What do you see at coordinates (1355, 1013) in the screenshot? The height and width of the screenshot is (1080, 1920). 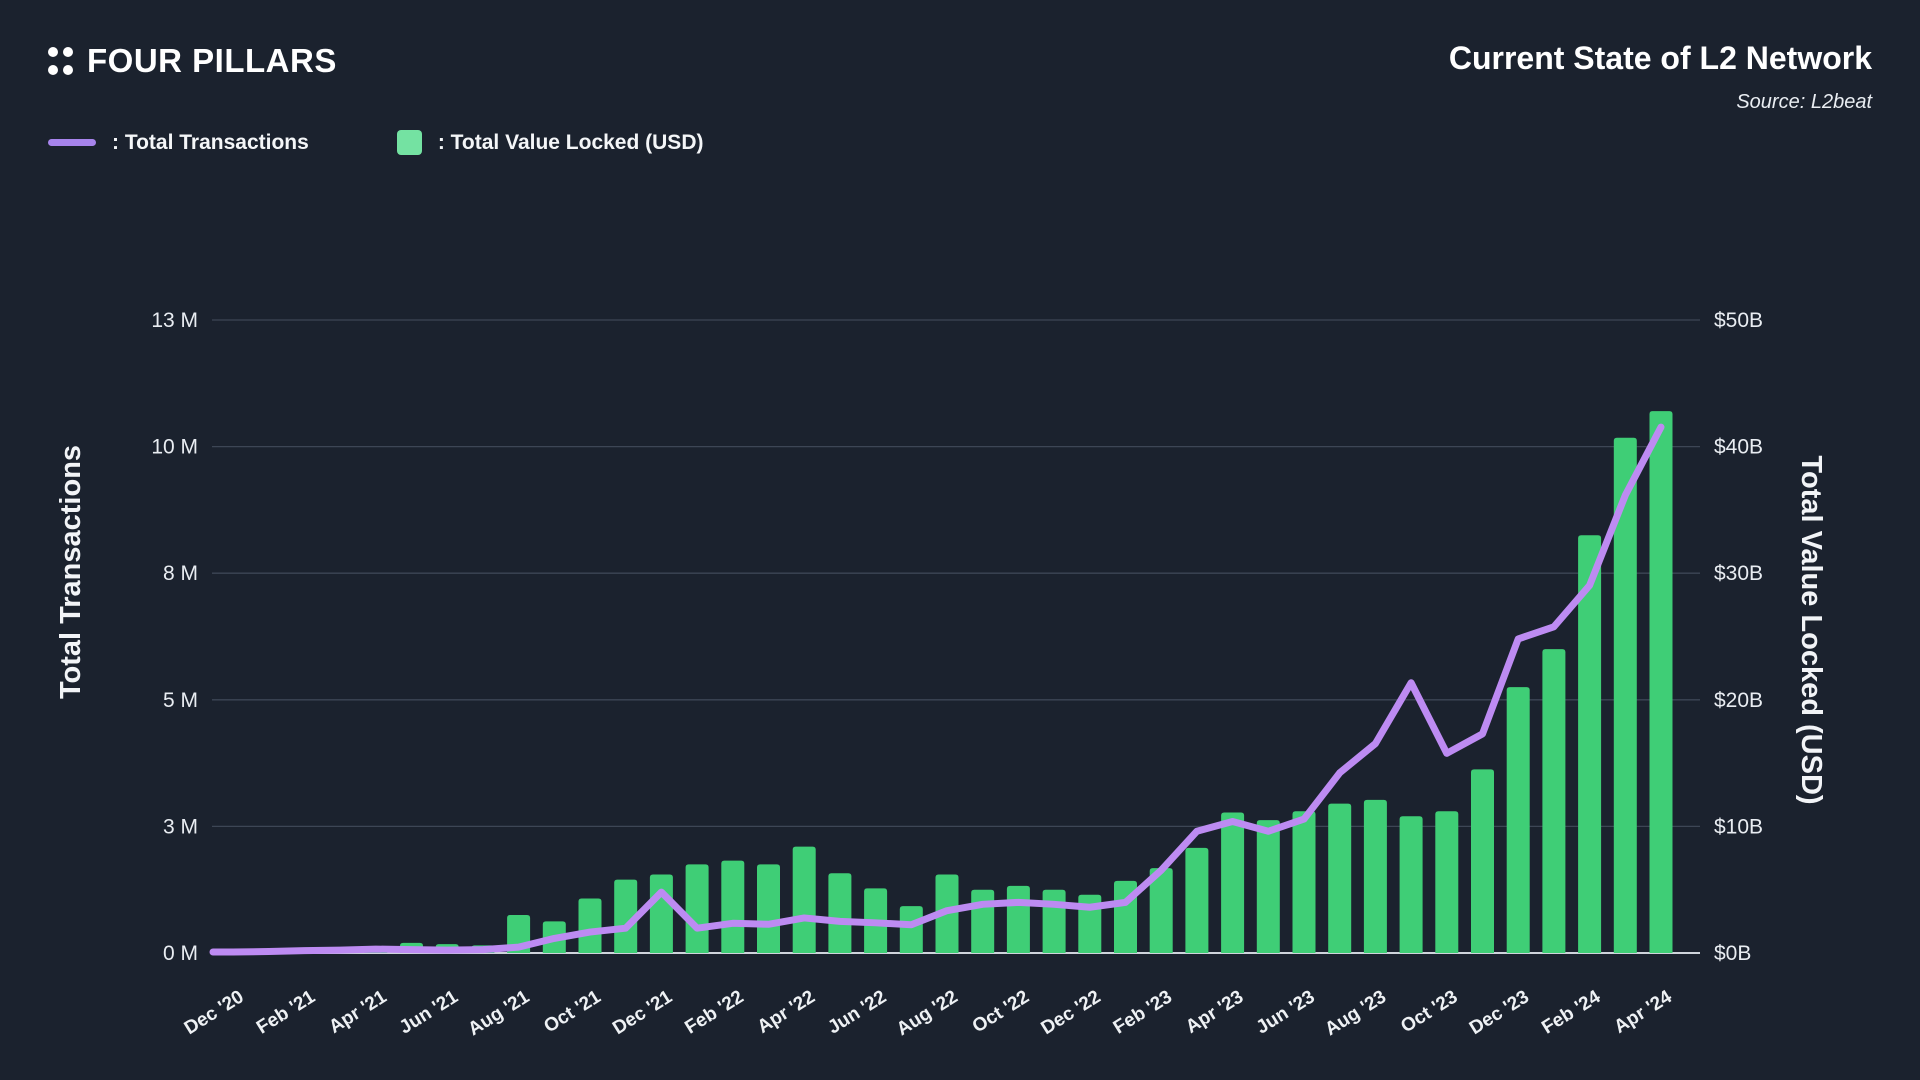 I see `x-axis-tick: Aug '23` at bounding box center [1355, 1013].